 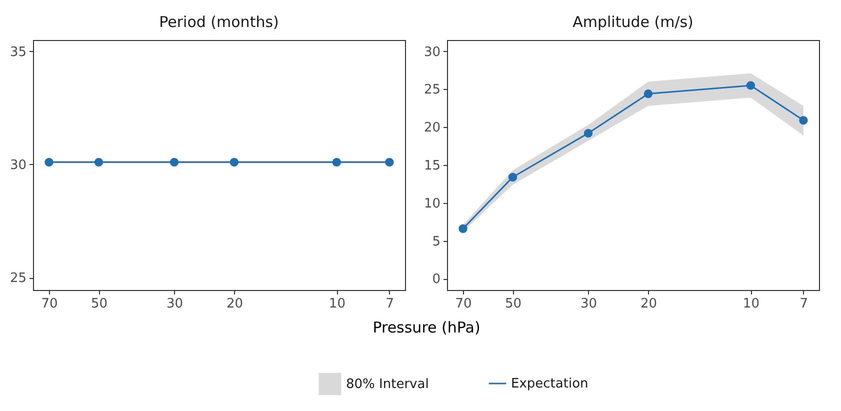 What do you see at coordinates (432, 166) in the screenshot?
I see `y-tick-label: 15` at bounding box center [432, 166].